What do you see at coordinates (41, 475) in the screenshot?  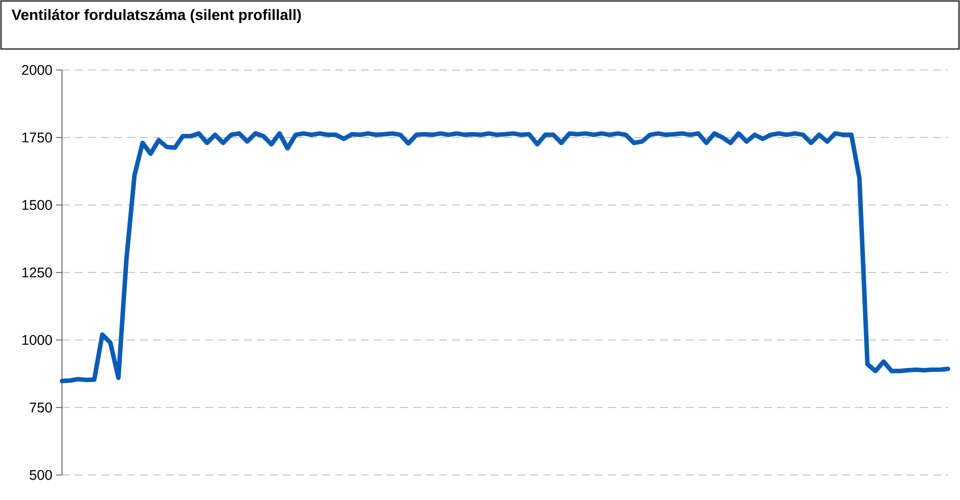 I see `y-tick-label: 500` at bounding box center [41, 475].